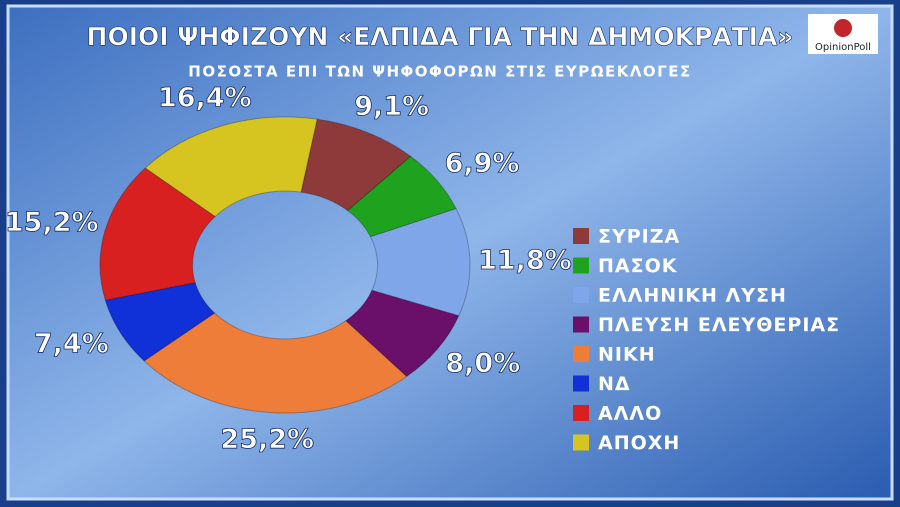 This screenshot has height=507, width=900. What do you see at coordinates (638, 266) in the screenshot?
I see `legend-label: ΠΑΣΟΚ` at bounding box center [638, 266].